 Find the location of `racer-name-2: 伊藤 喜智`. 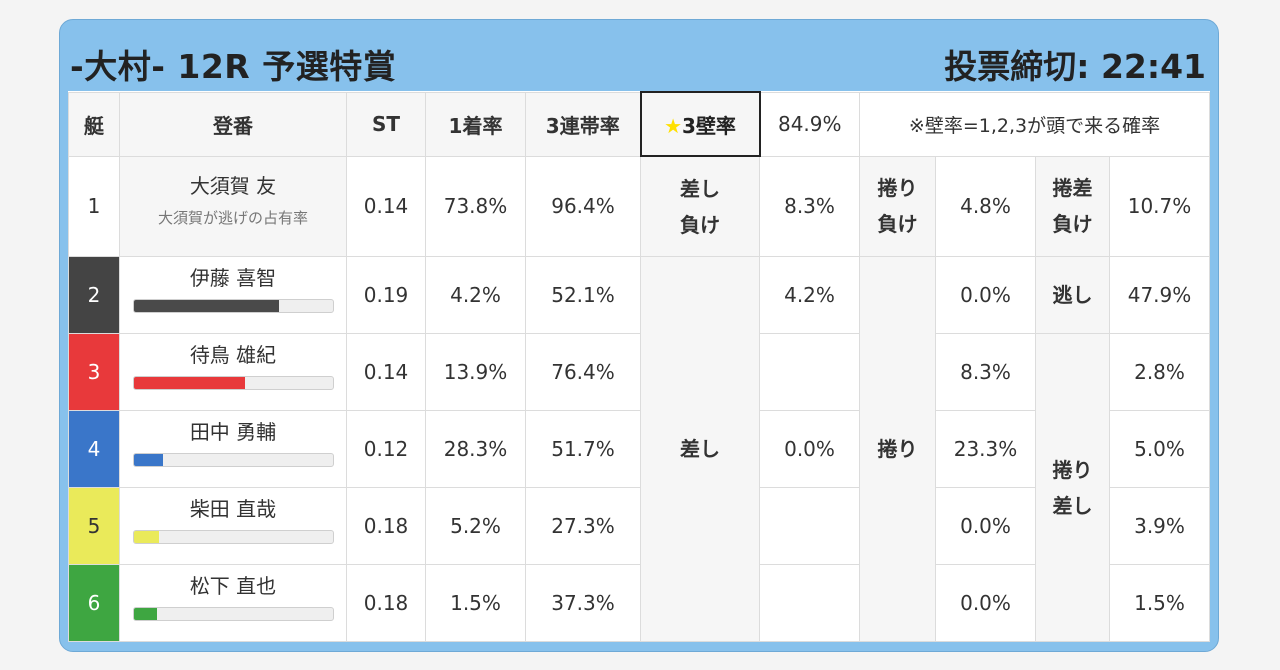

racer-name-2: 伊藤 喜智 is located at coordinates (233, 278).